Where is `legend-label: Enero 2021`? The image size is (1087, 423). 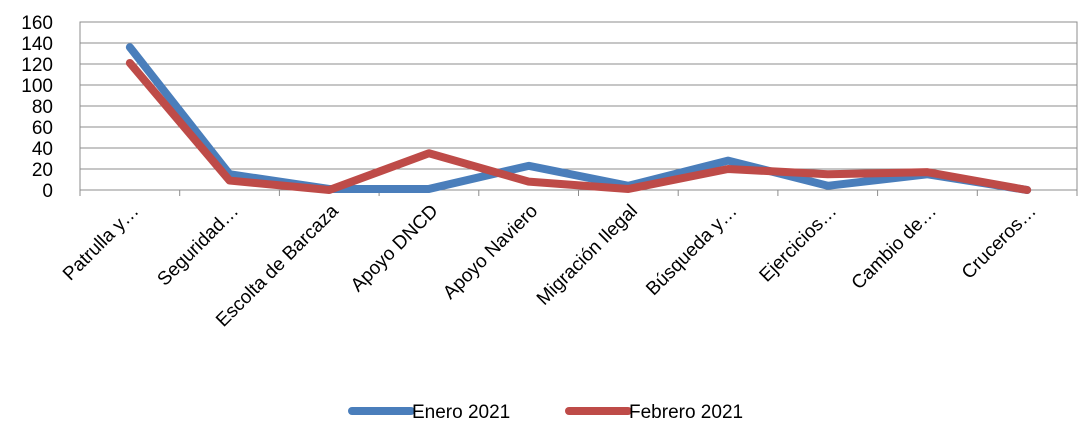
legend-label: Enero 2021 is located at coordinates (461, 412).